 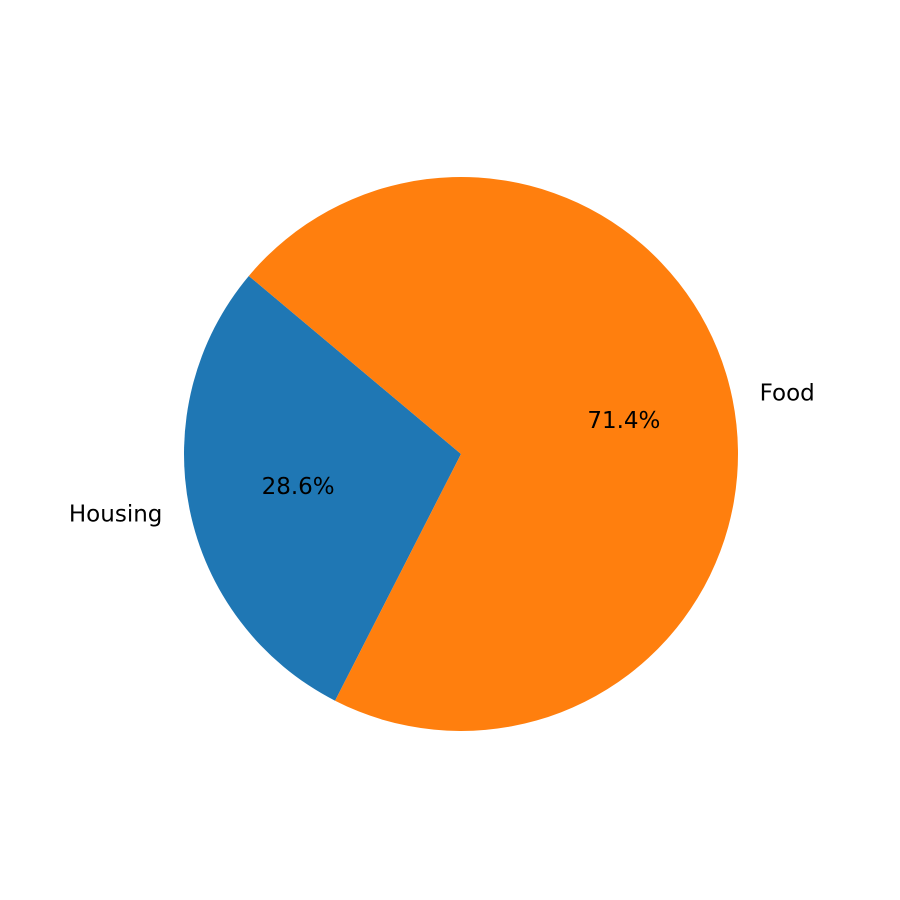 I want to click on slice-percent-food: 71.4%, so click(x=623, y=421).